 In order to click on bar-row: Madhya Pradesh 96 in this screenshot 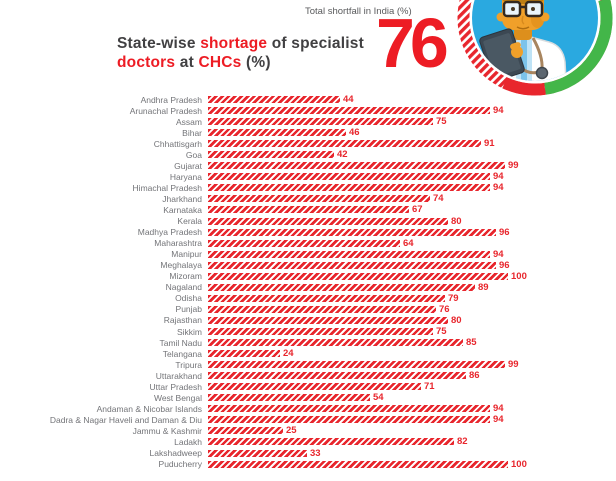, I will do `click(308, 232)`.